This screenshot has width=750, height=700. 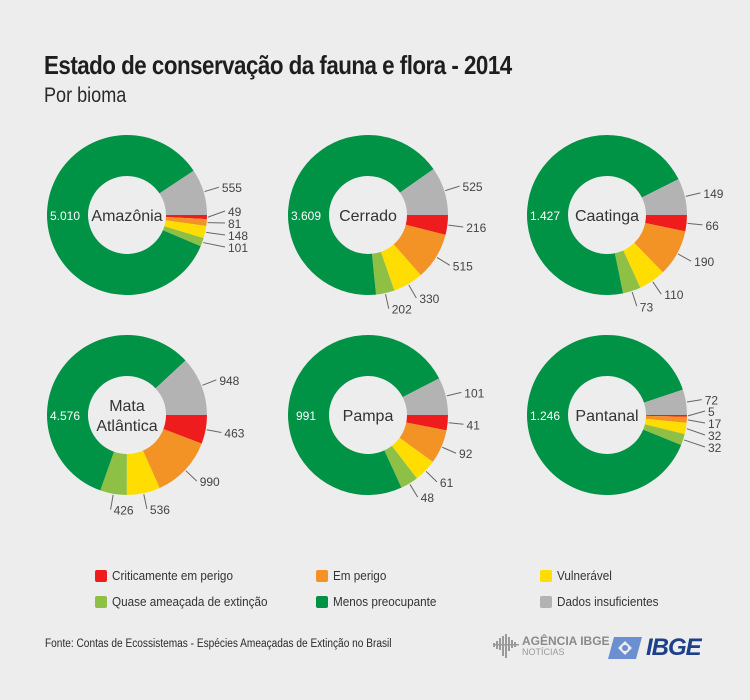 I want to click on legend-label: Criticamente em perigo, so click(x=172, y=575).